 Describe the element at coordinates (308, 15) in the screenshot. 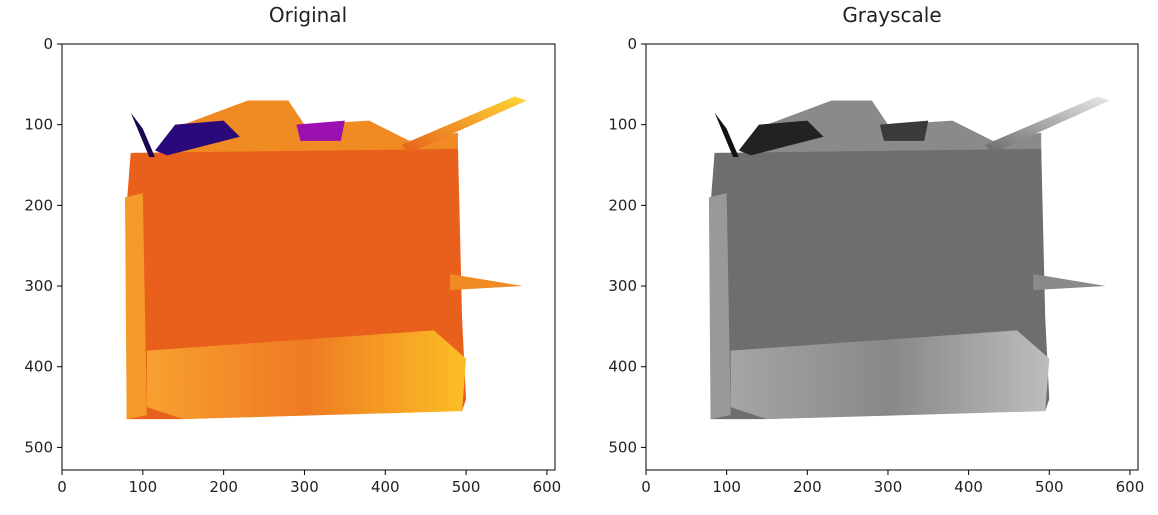

I see `chart-title: Original` at that location.